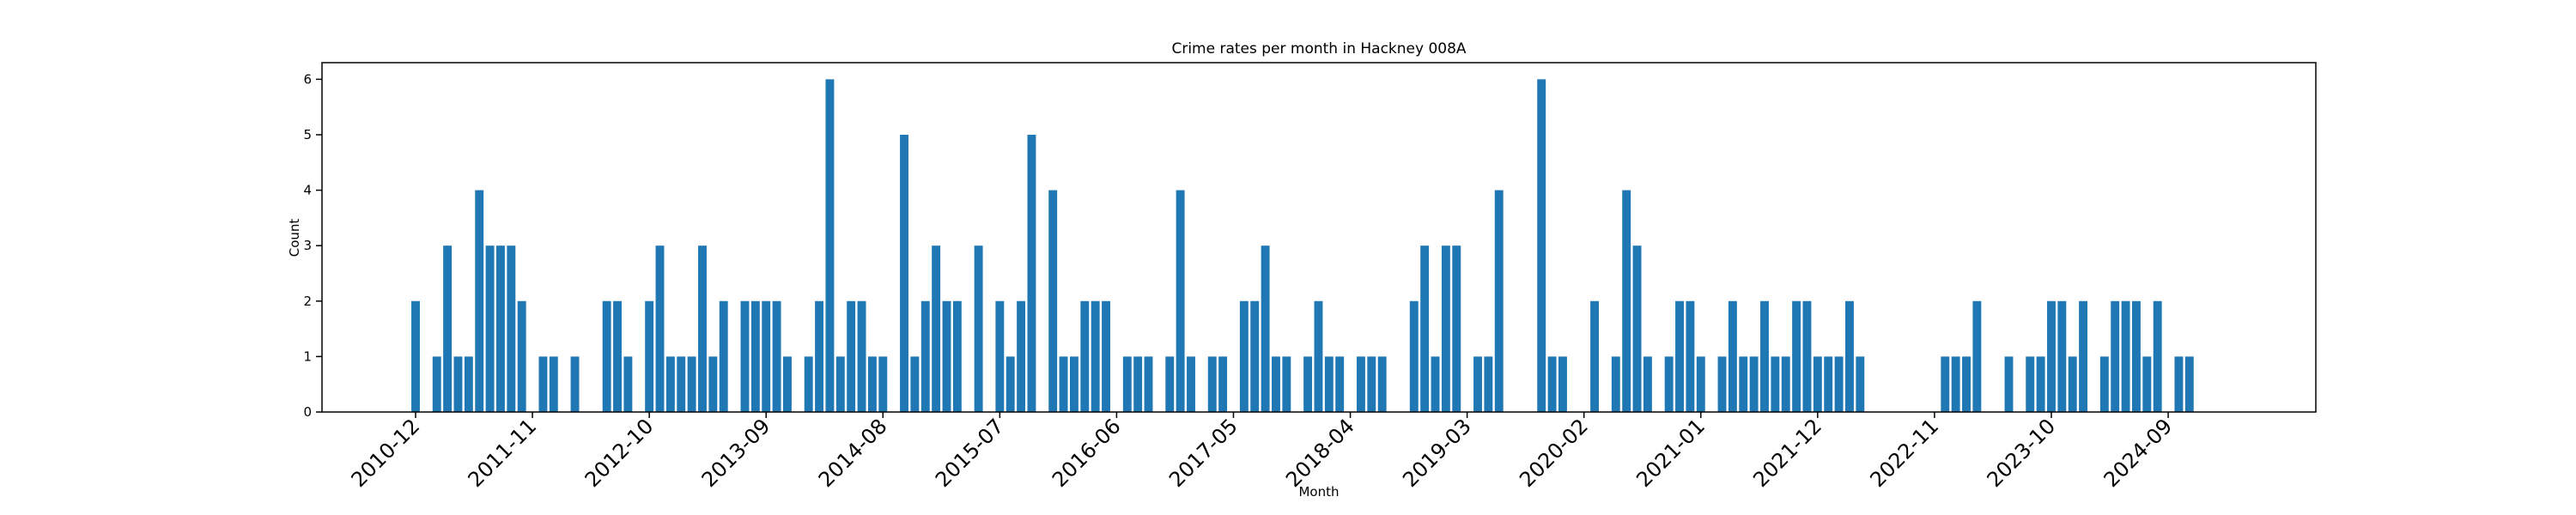 Image resolution: width=2576 pixels, height=515 pixels. Describe the element at coordinates (307, 79) in the screenshot. I see `y-tick-label: 6` at that location.